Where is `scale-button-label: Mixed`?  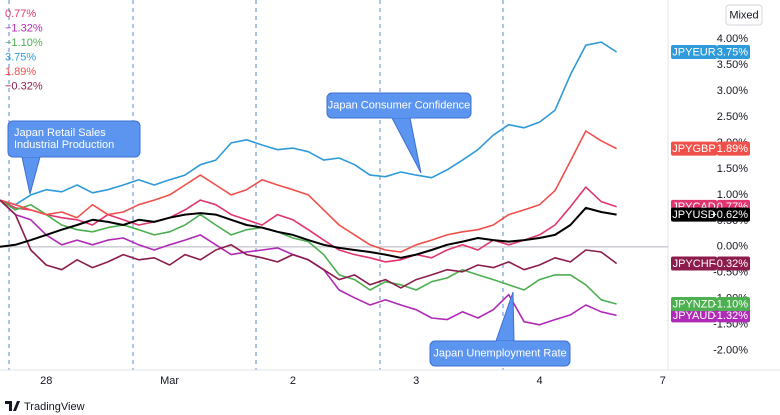 scale-button-label: Mixed is located at coordinates (743, 15).